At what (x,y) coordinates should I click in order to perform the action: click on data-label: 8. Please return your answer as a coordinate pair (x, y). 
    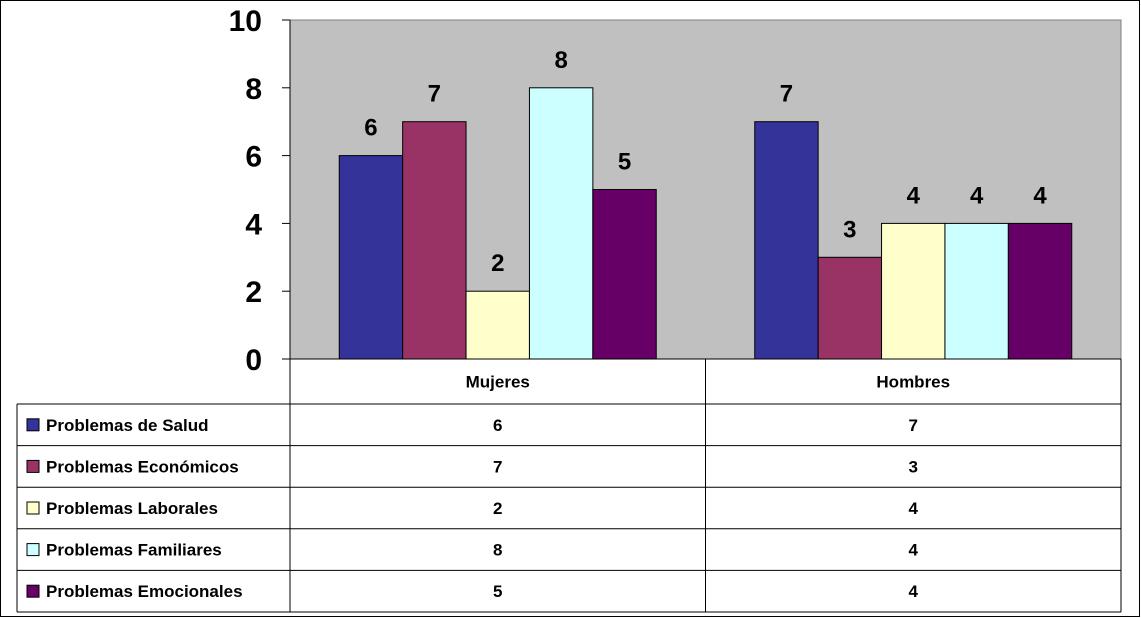
    Looking at the image, I should click on (560, 60).